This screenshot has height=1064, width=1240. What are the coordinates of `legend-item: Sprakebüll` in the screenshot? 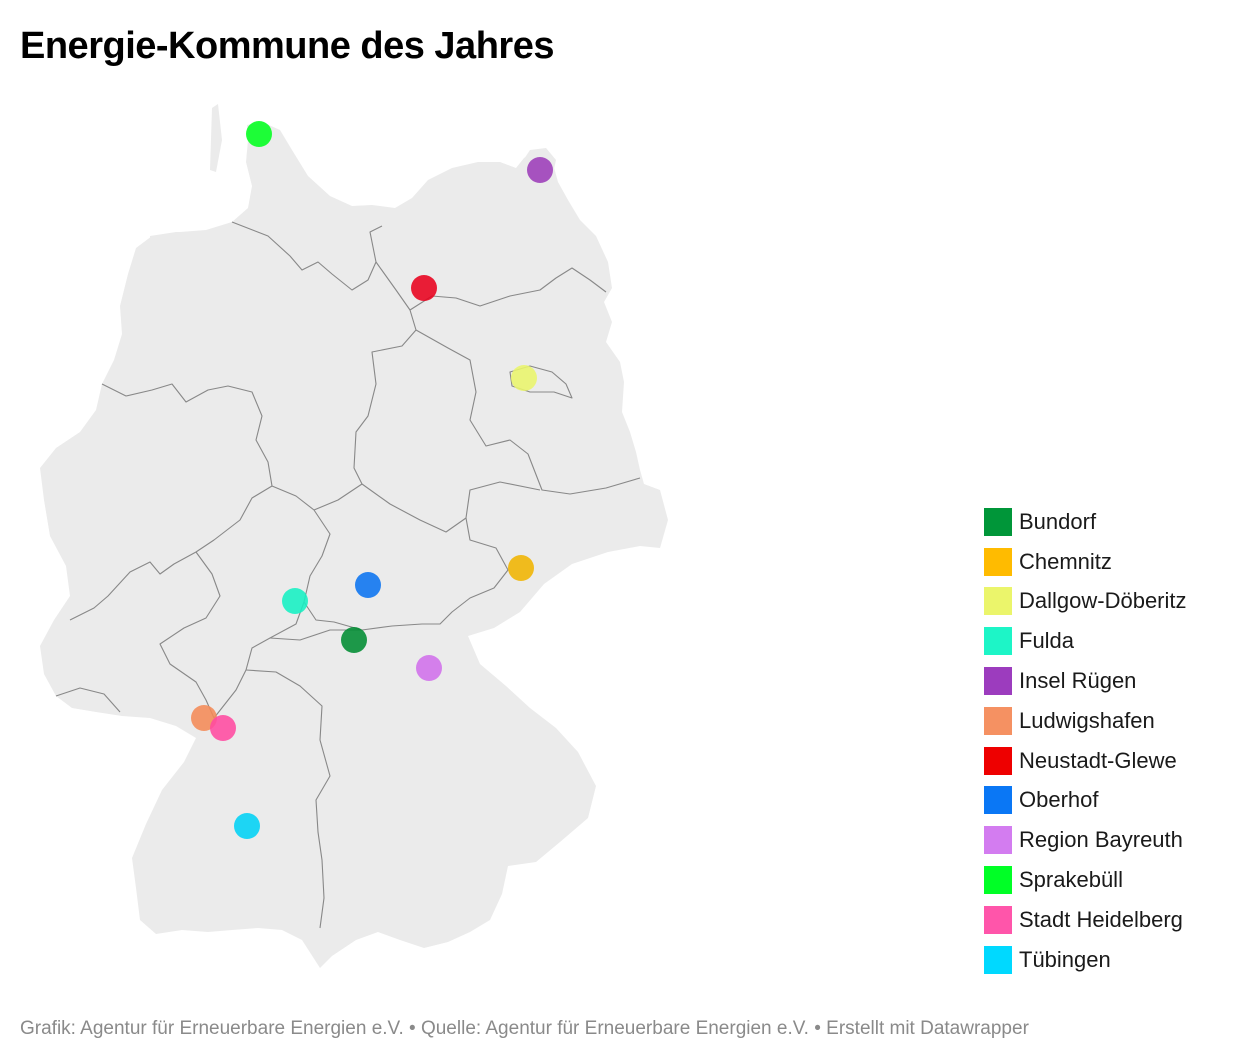 It's located at (1109, 880).